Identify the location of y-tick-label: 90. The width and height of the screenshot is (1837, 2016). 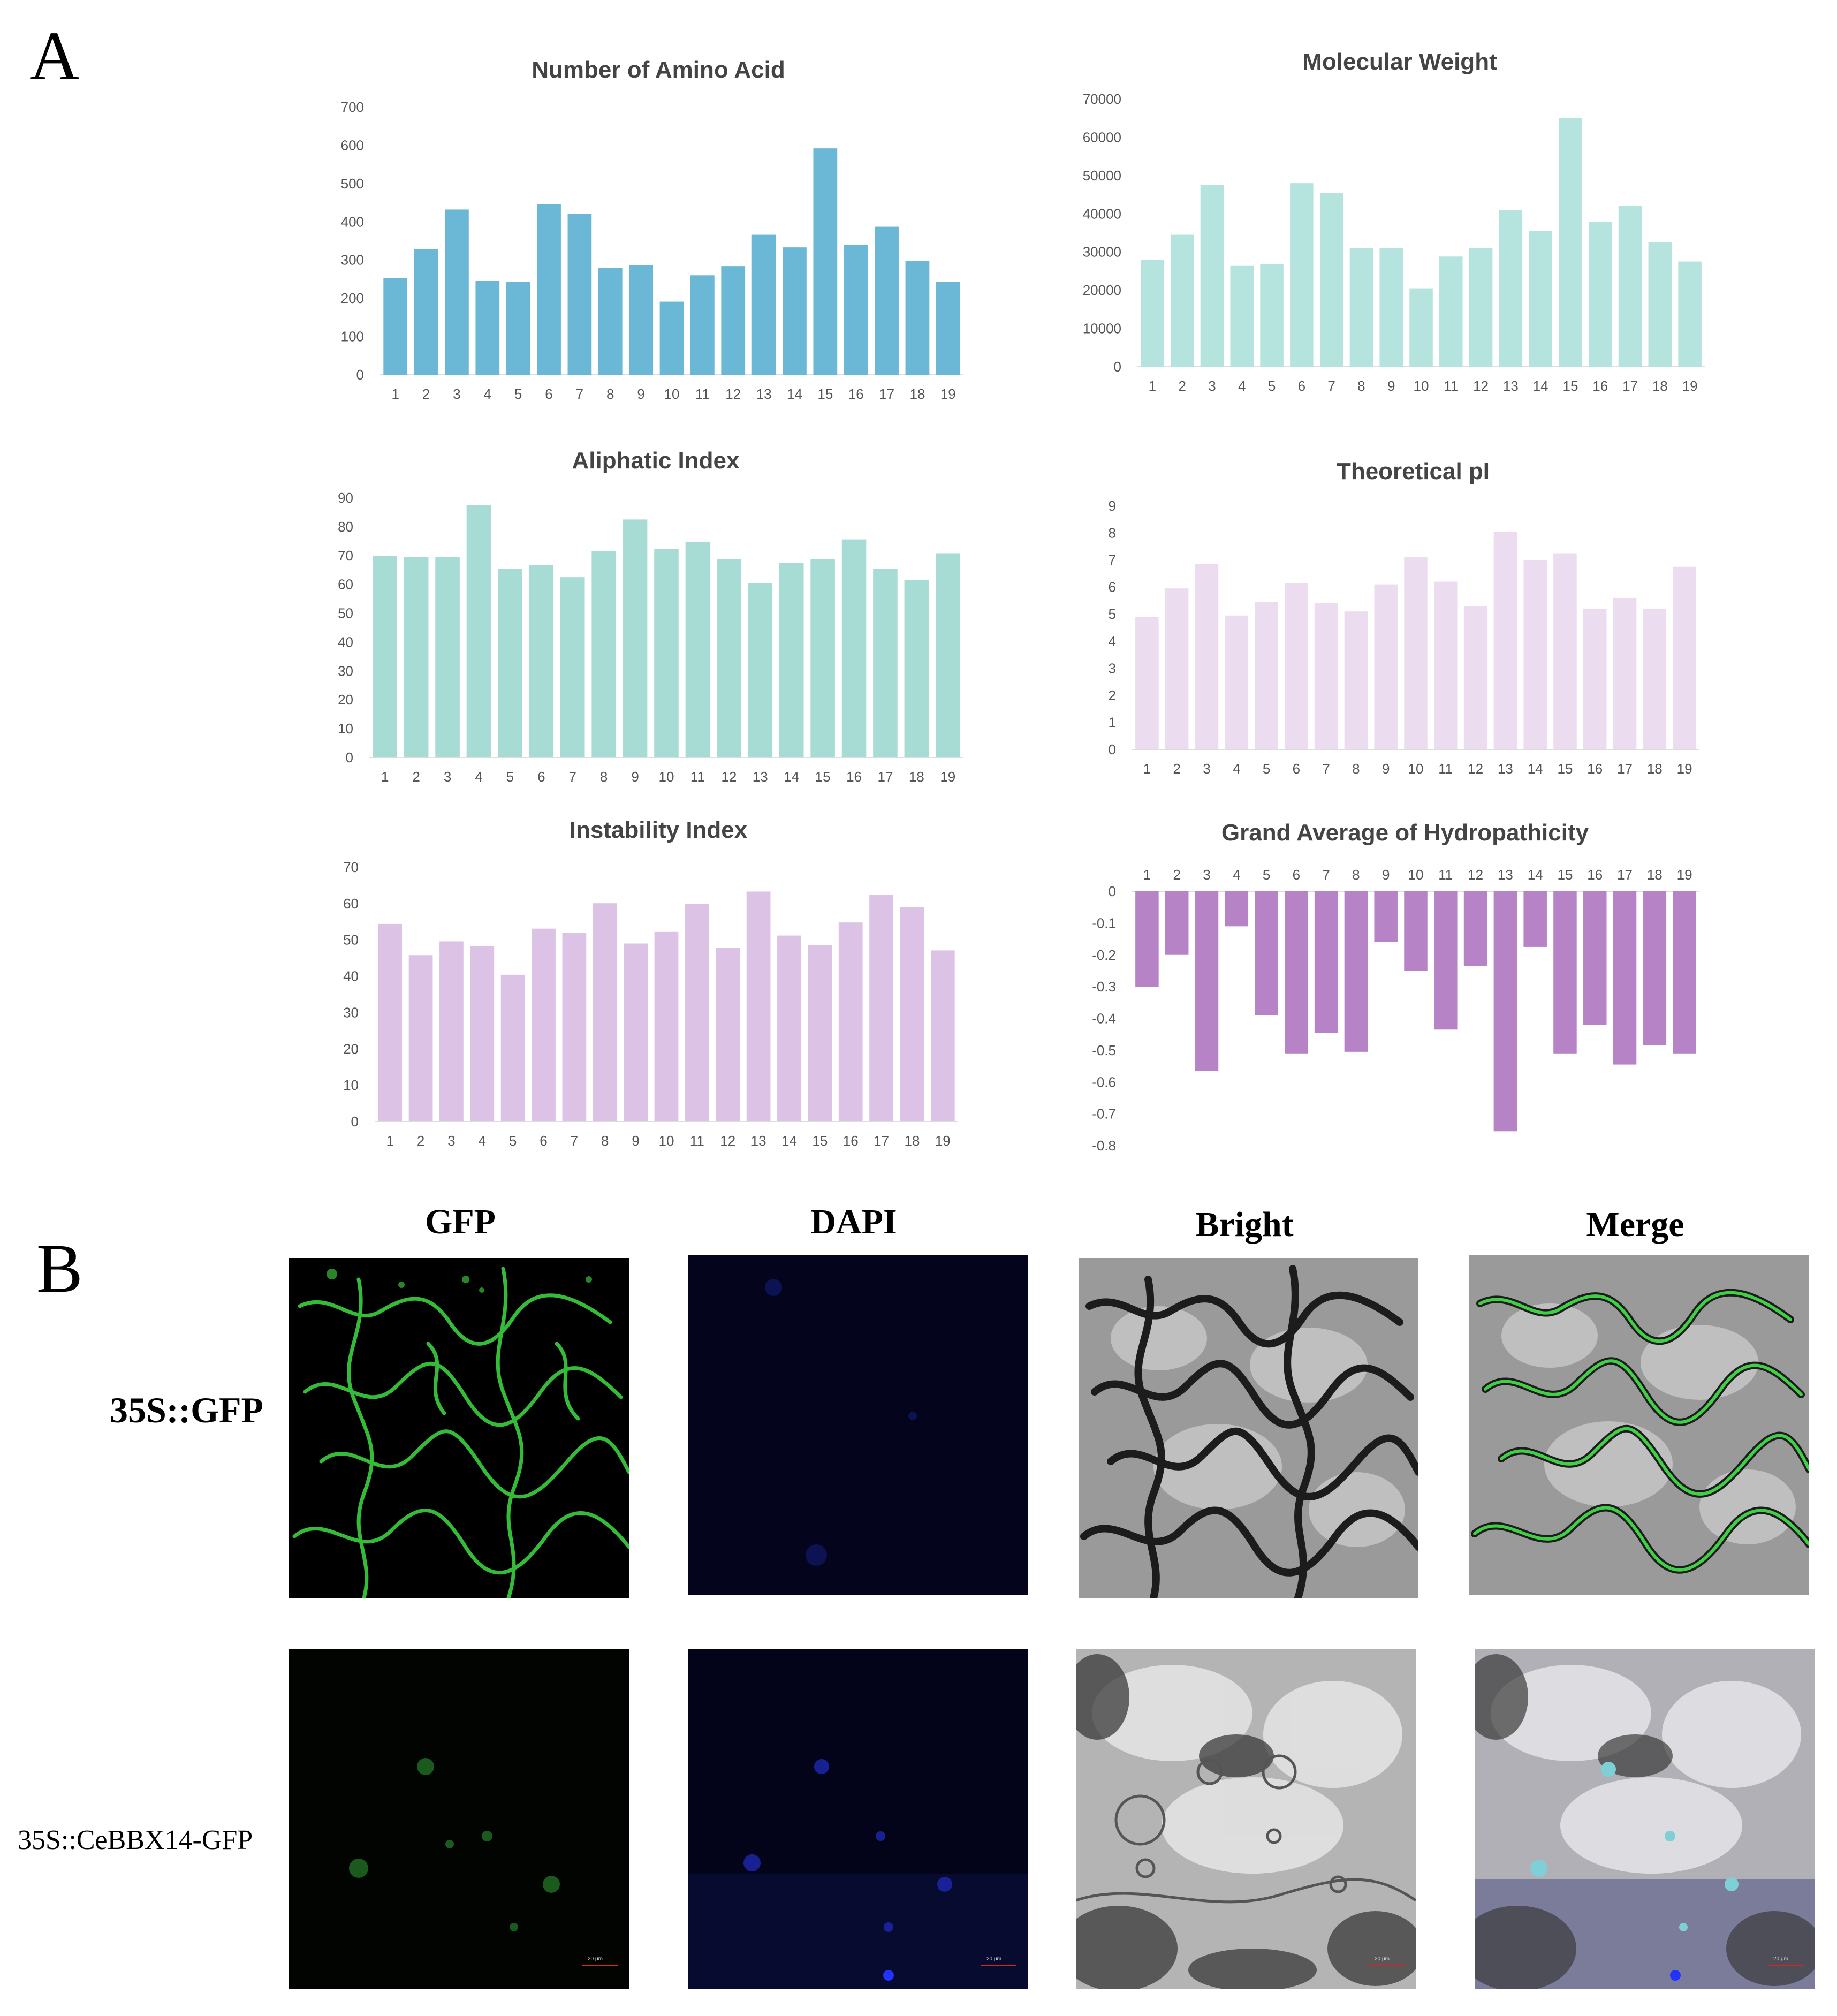
(345, 498).